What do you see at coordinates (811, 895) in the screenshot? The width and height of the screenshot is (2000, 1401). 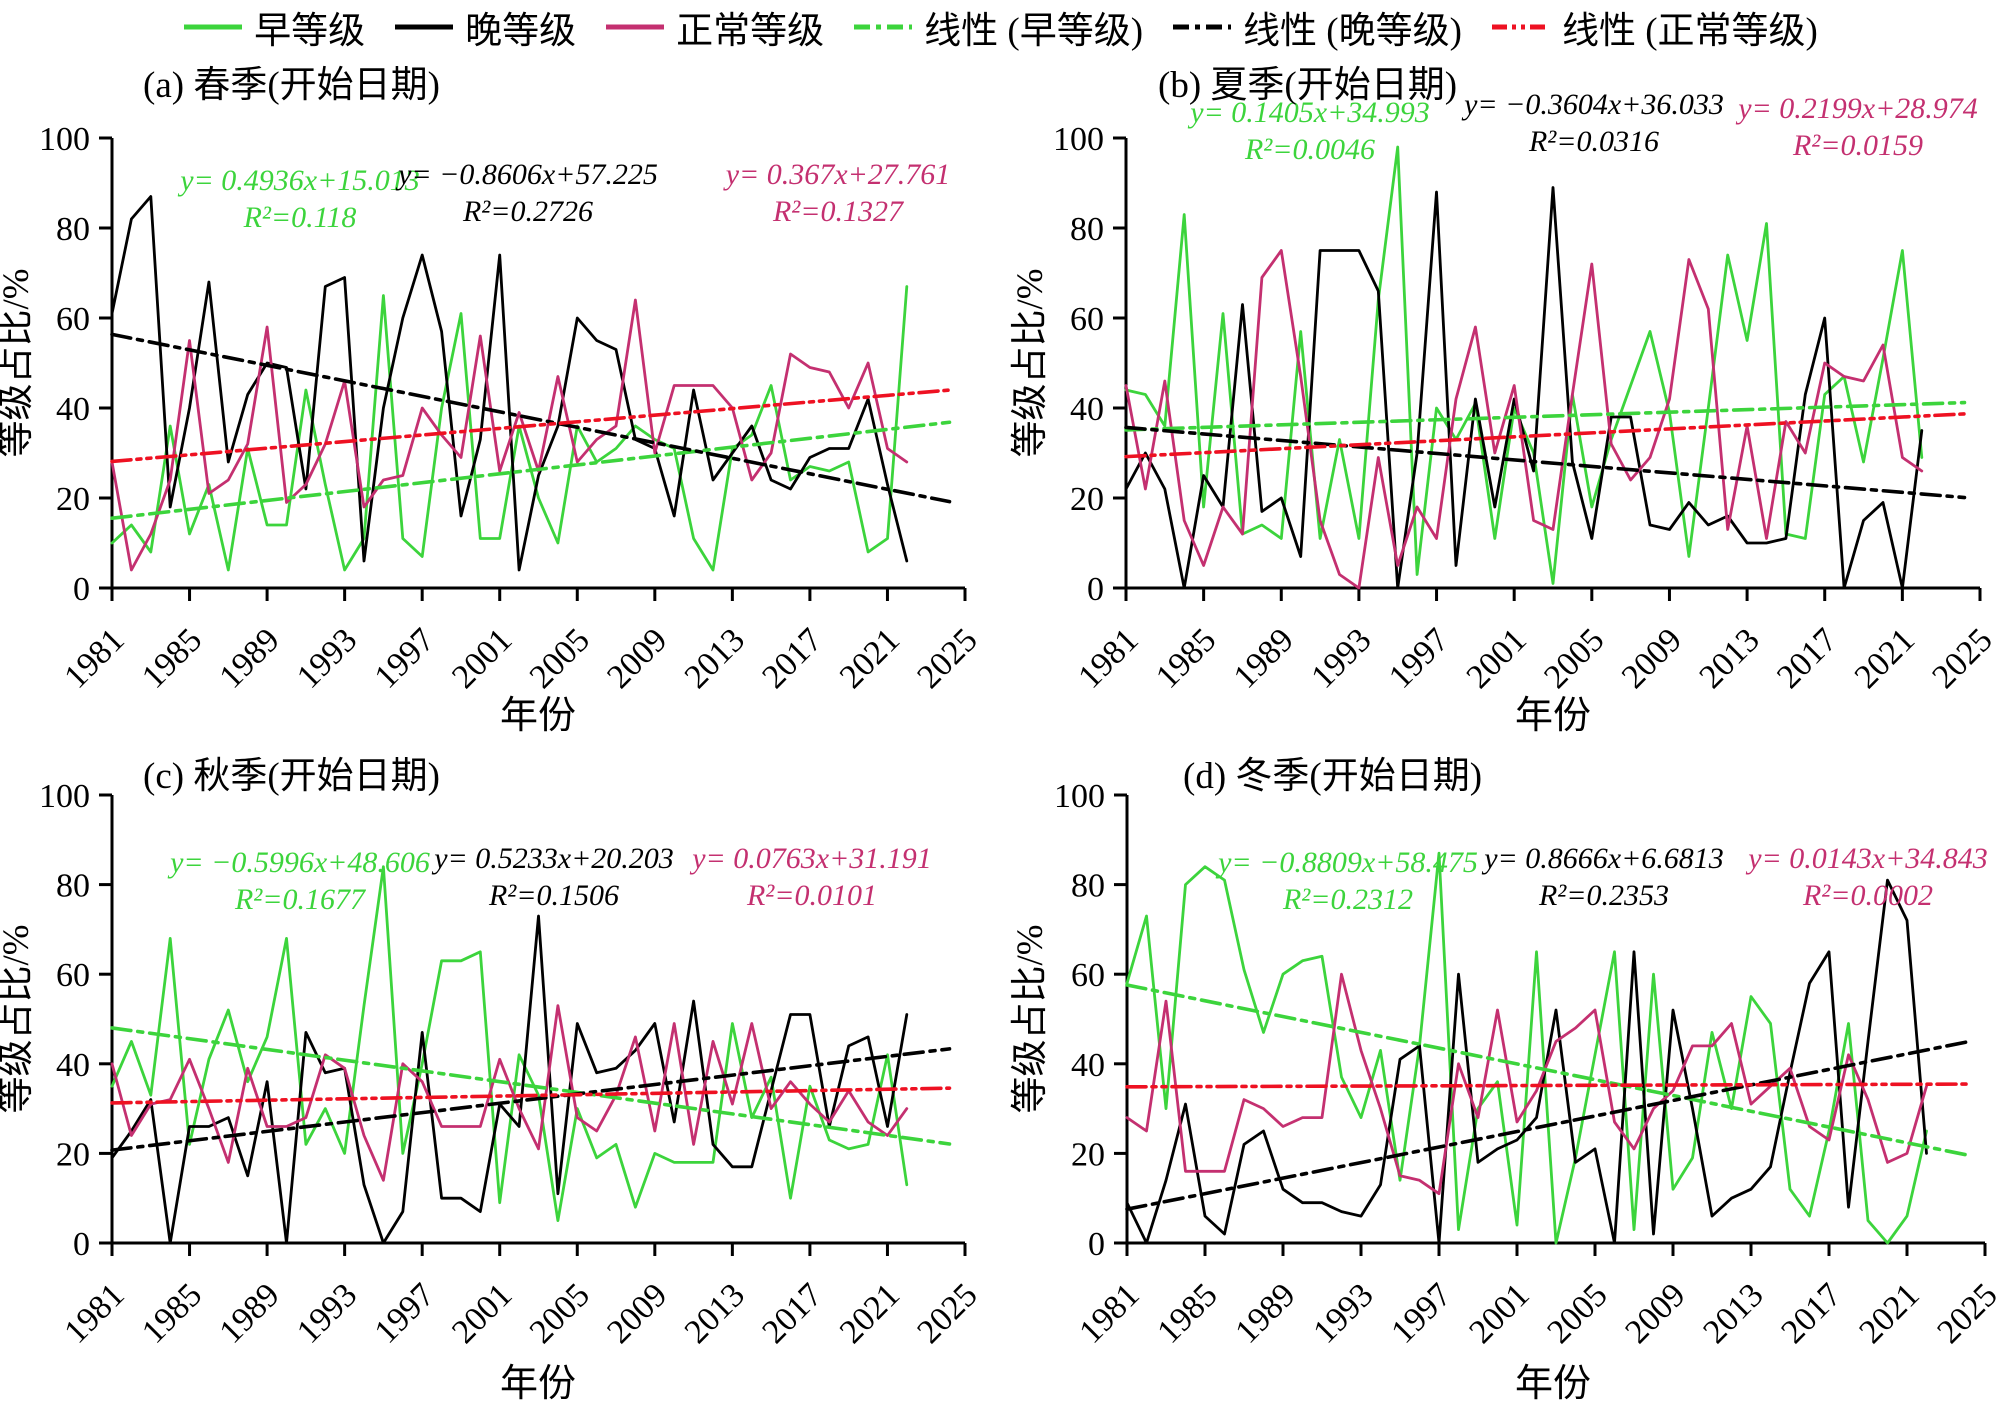 I see `trend-r2-2: R²=0.0101` at bounding box center [811, 895].